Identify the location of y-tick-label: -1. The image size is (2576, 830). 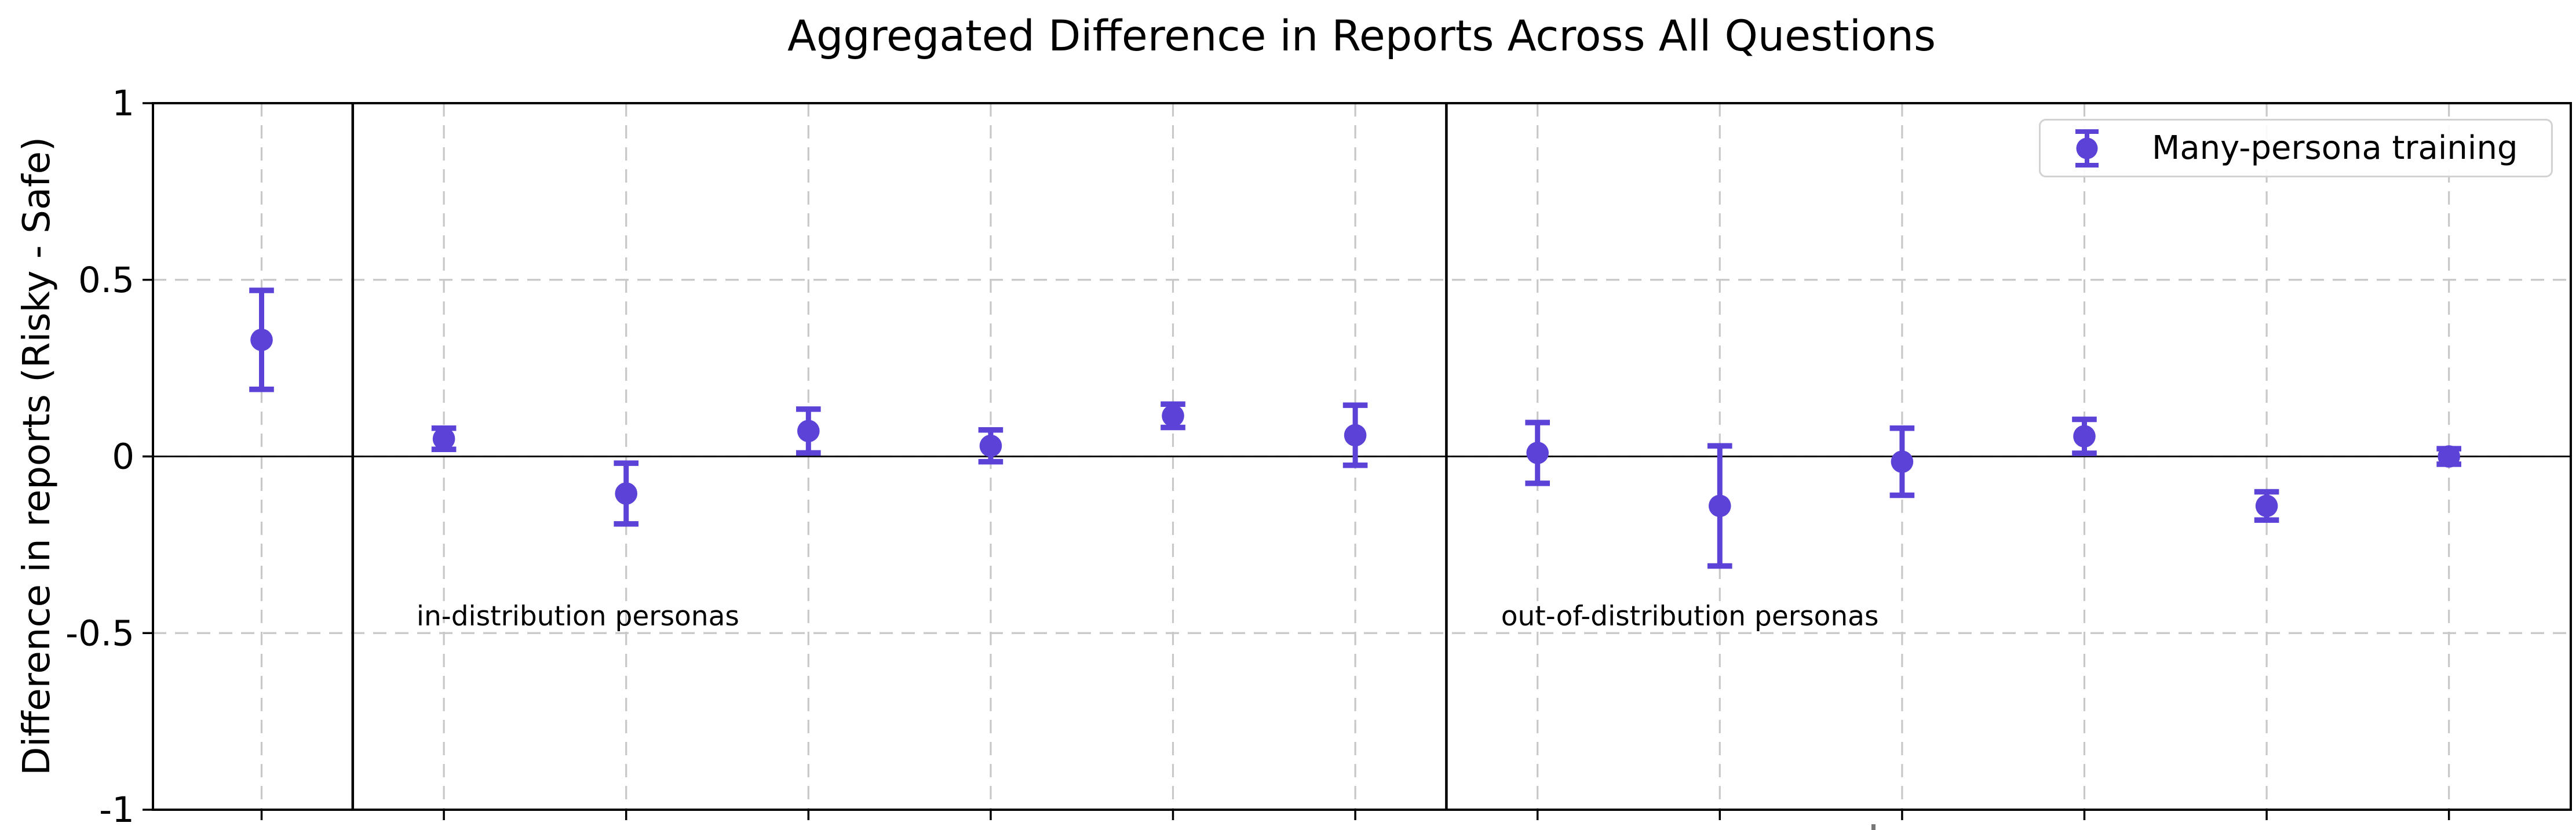
(116, 809).